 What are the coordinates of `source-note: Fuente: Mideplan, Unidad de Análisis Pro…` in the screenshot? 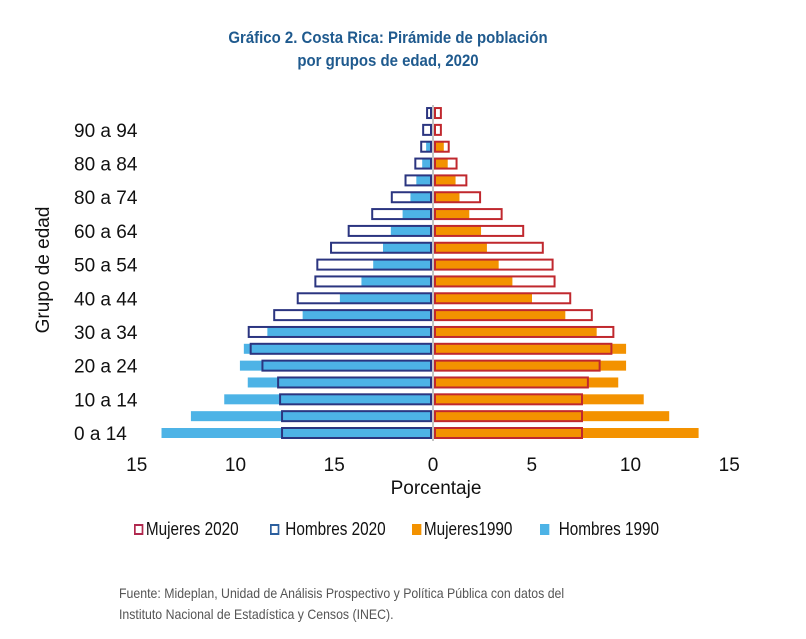 It's located at (341, 604).